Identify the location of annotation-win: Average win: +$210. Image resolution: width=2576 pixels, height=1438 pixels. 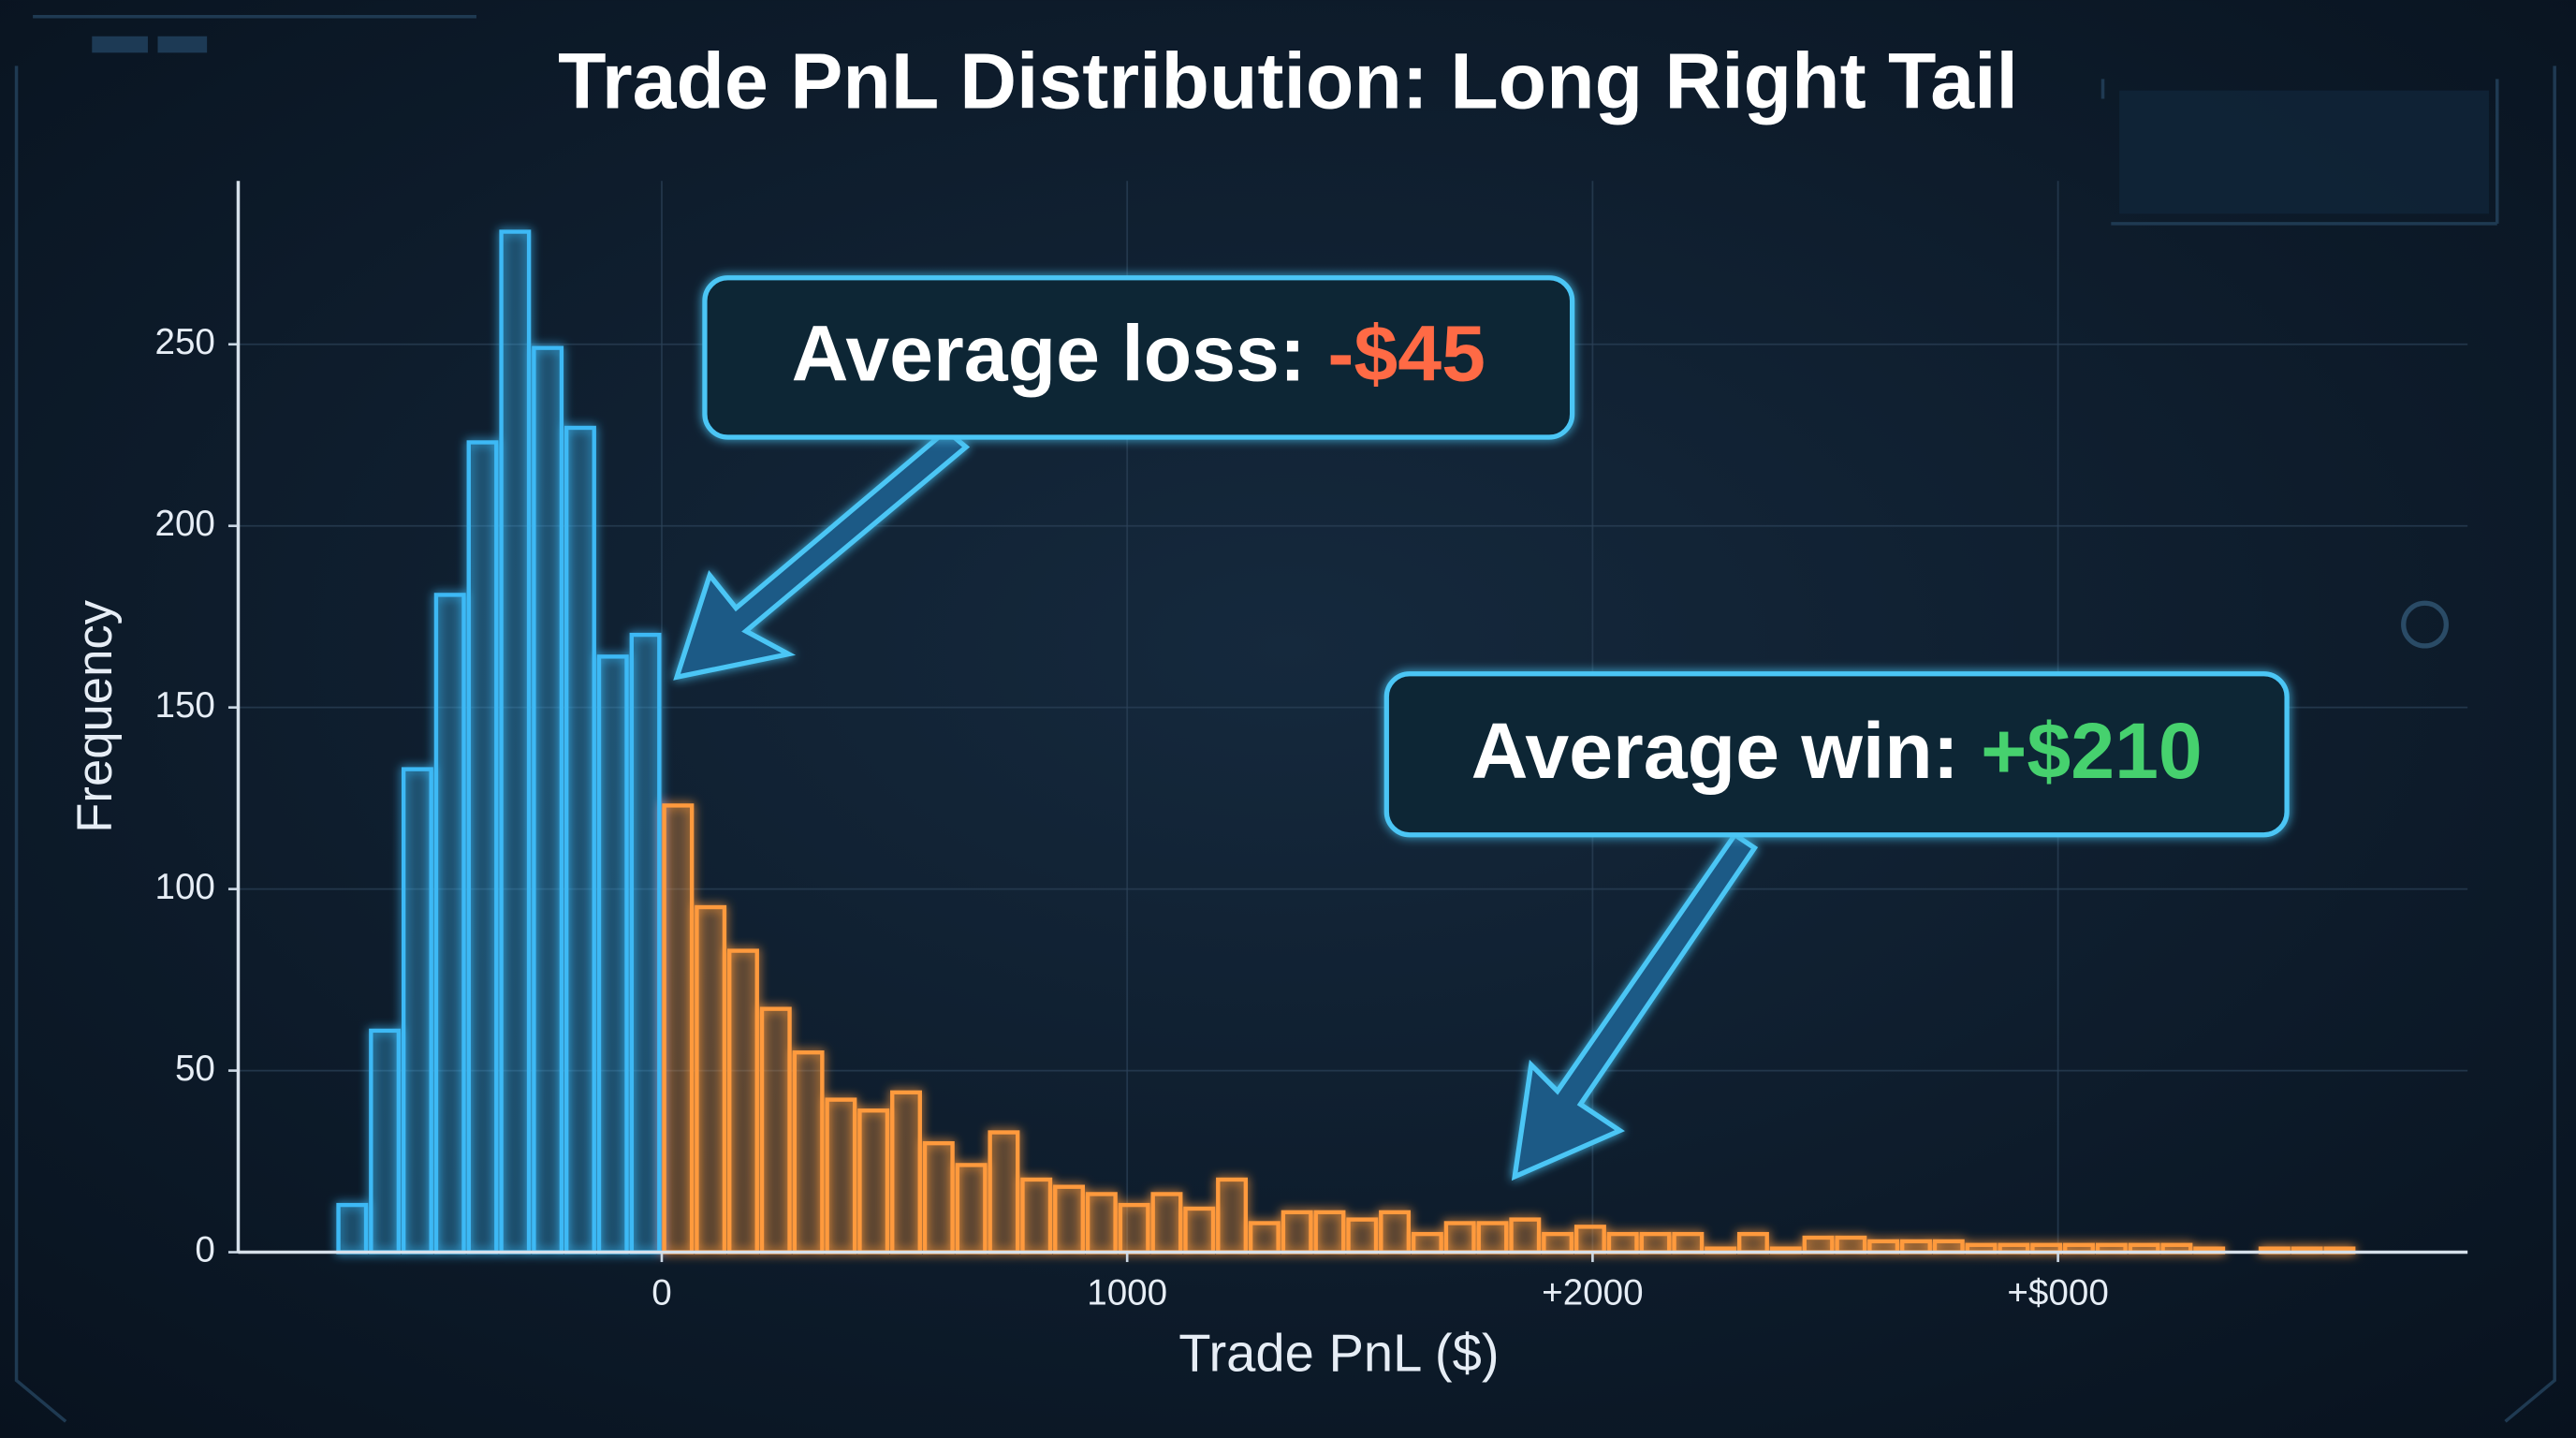
(1836, 926).